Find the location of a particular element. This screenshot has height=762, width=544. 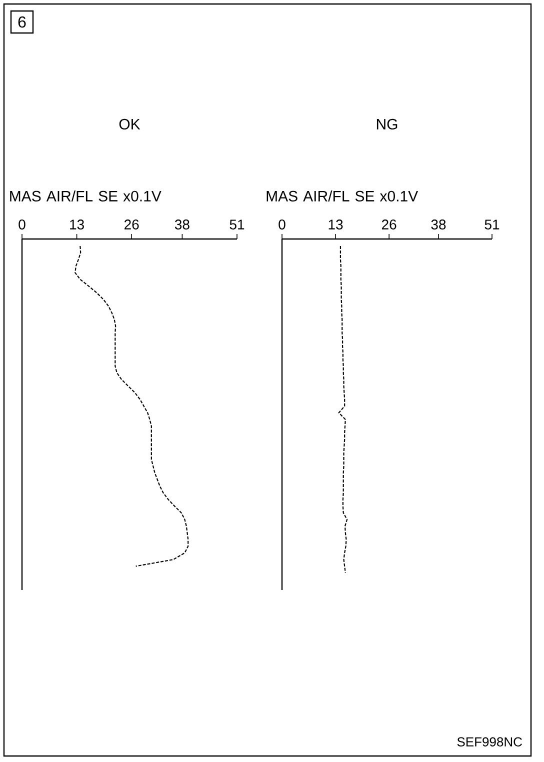

chart-title: NG is located at coordinates (387, 124).